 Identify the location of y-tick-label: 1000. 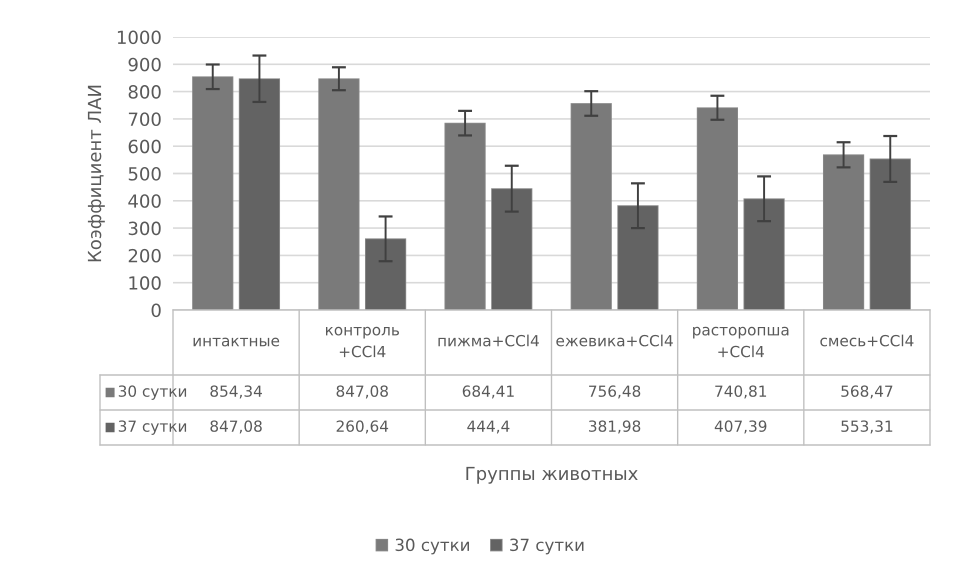
(139, 37).